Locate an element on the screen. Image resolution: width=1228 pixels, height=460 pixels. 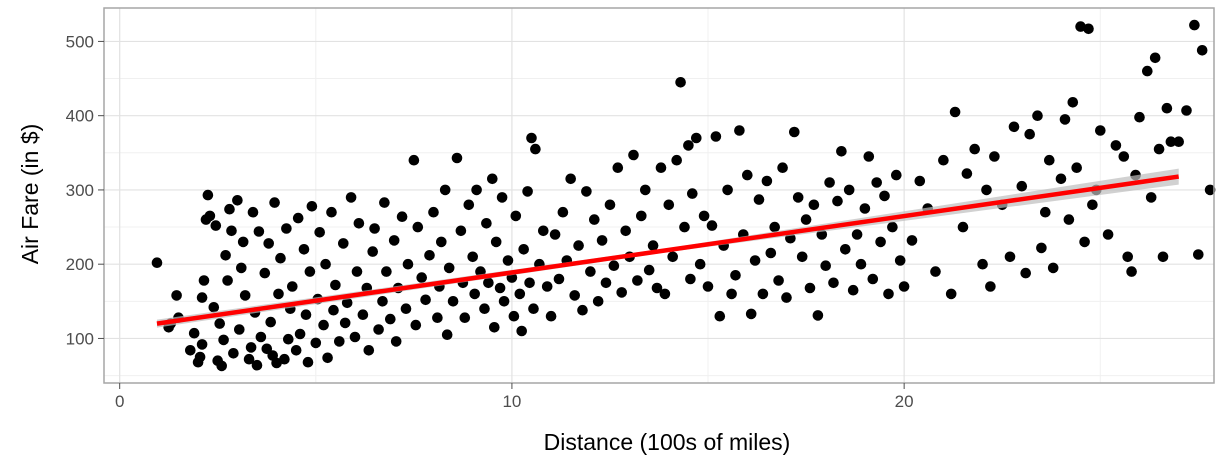
x-axis-ticks: 0 10 20 is located at coordinates (514, 397).